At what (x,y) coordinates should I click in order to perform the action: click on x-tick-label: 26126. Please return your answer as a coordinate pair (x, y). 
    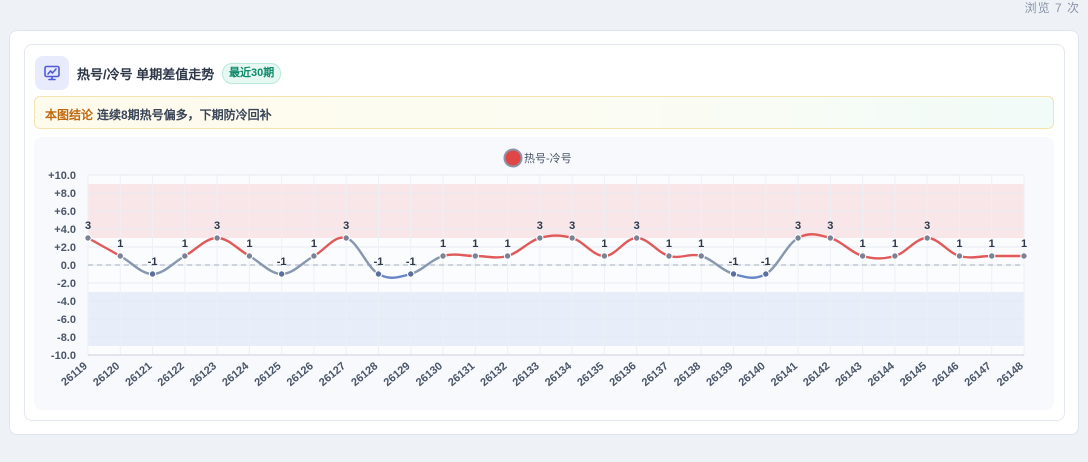
    Looking at the image, I should click on (300, 374).